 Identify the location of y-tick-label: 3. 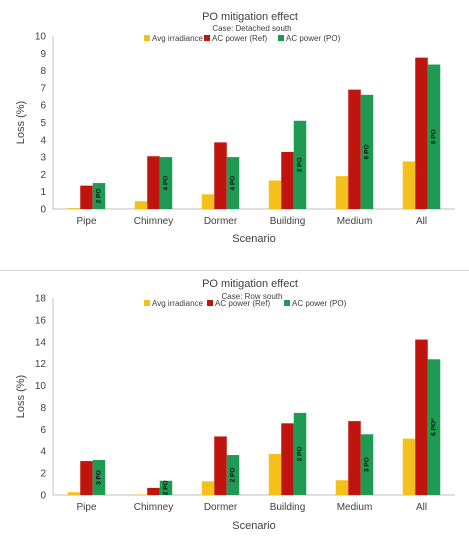
(43, 158).